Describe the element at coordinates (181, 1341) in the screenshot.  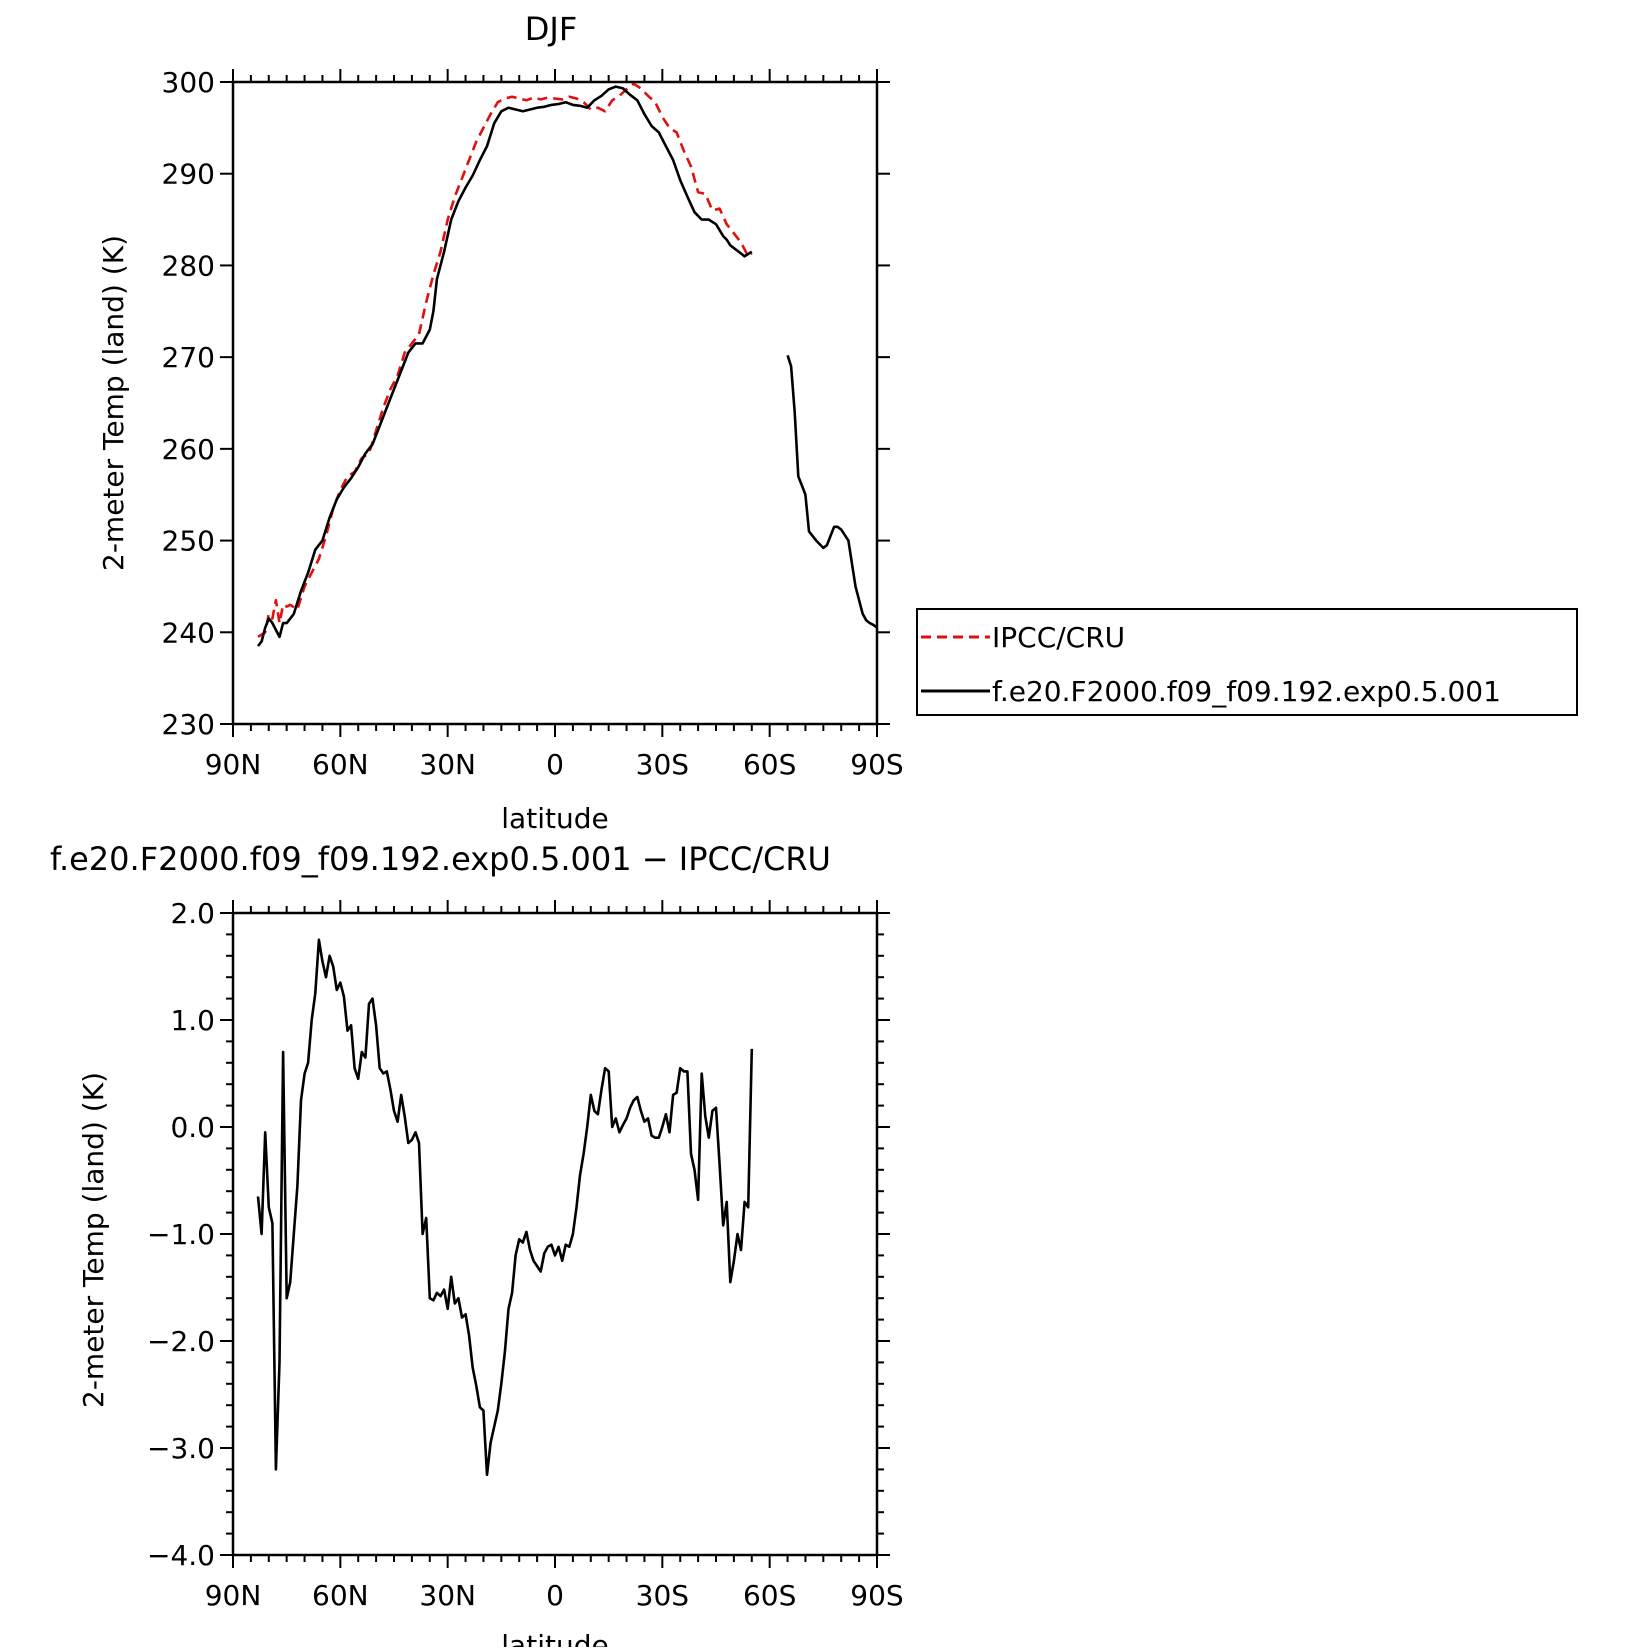
I see `y-tick-label: −2.0` at that location.